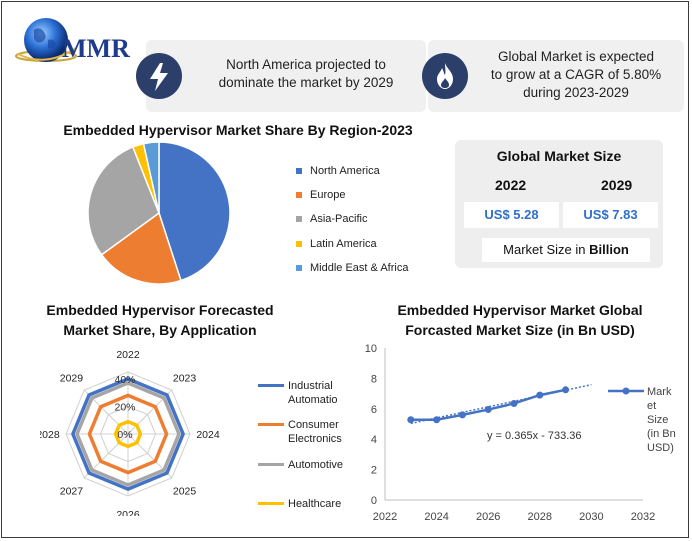  I want to click on legend-label: Healthcare, so click(315, 504).